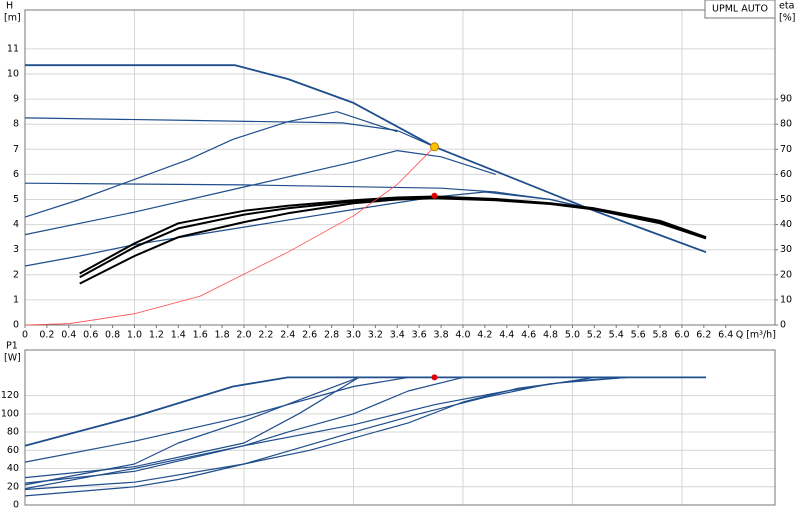  Describe the element at coordinates (783, 325) in the screenshot. I see `y2-tick-label: 0` at that location.